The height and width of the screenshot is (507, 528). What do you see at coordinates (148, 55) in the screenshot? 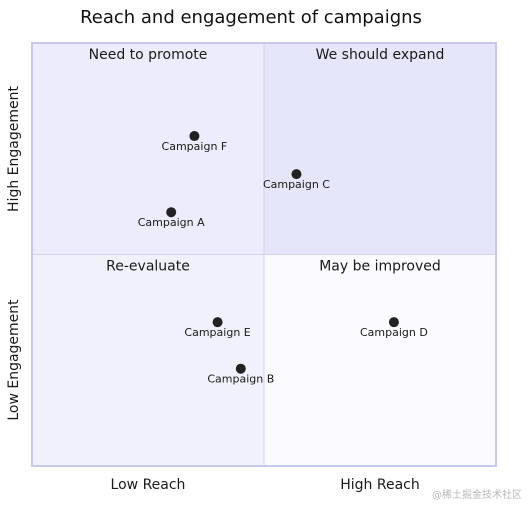
I see `quadrant-label-top-left: Need to promote` at bounding box center [148, 55].